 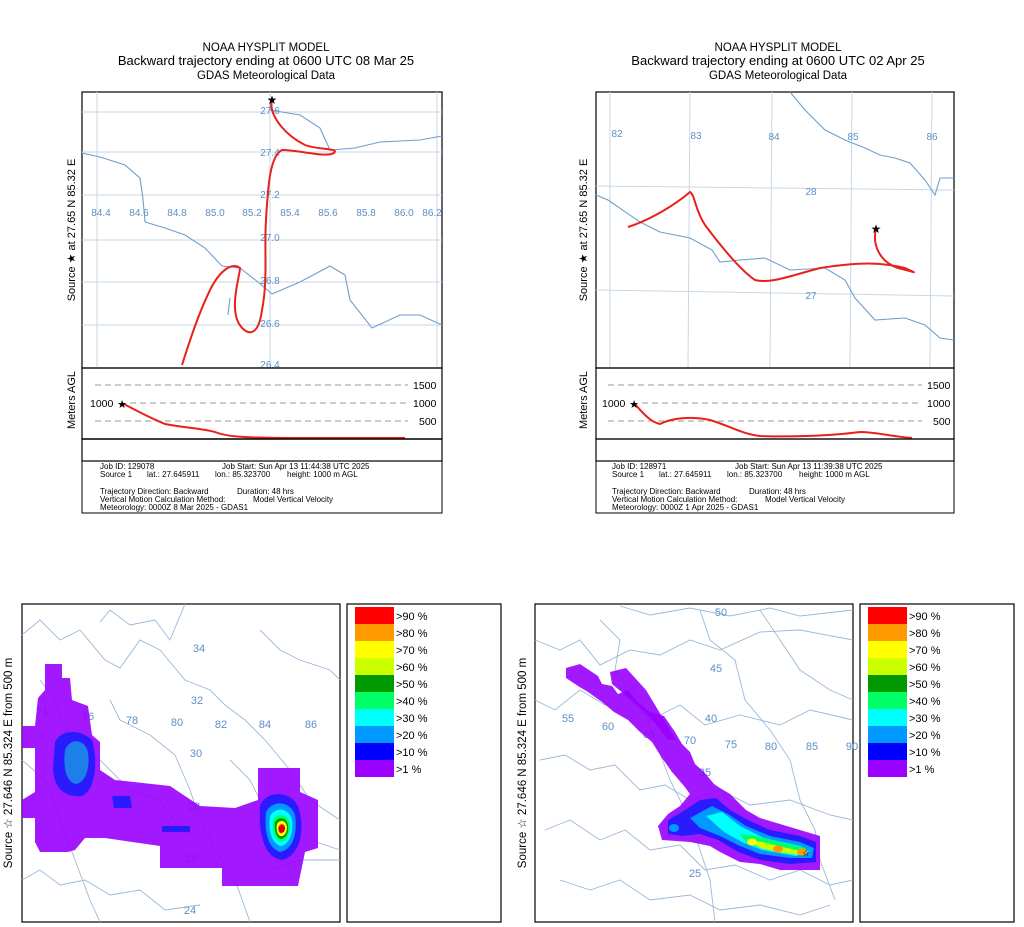 I want to click on traj2-lat-label: 28, so click(x=811, y=192).